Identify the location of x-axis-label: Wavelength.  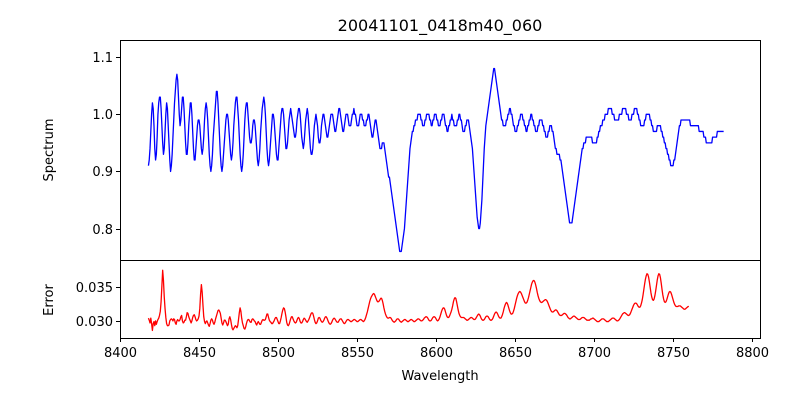
(439, 376).